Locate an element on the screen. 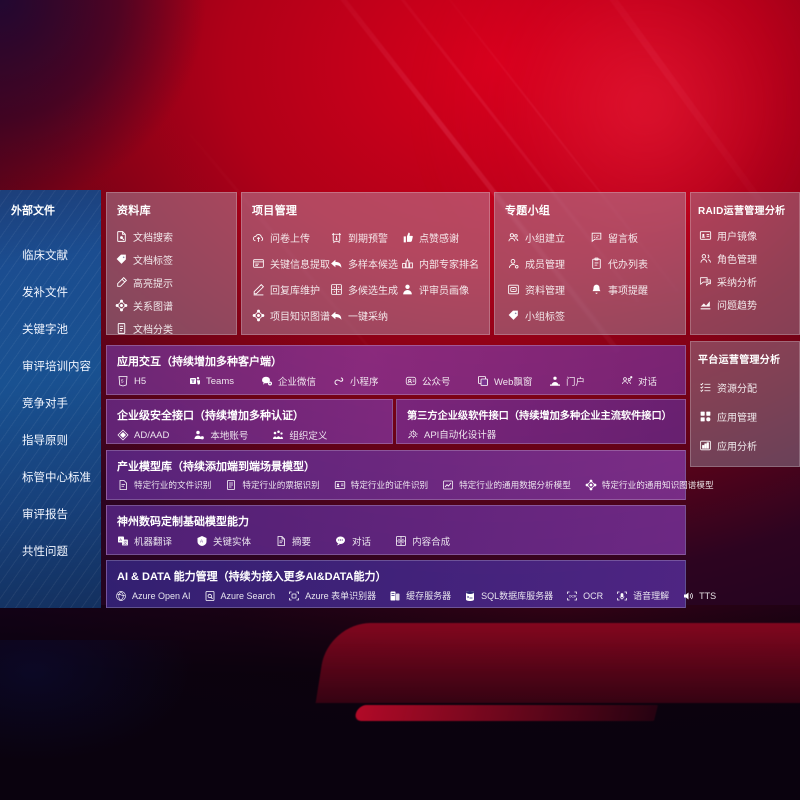 This screenshot has width=800, height=800. organization-icon is located at coordinates (278, 435).